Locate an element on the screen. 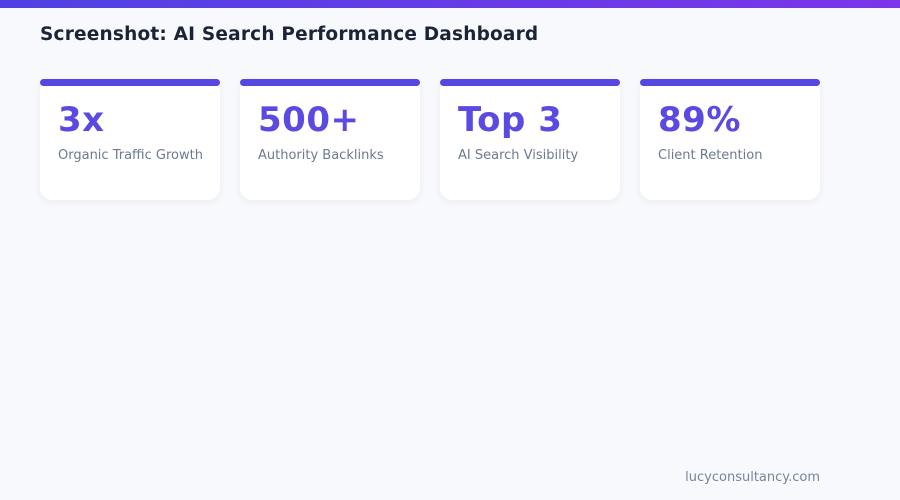  stat-card-organic-traffic: 3x Organic Traffic Growth is located at coordinates (130, 139).